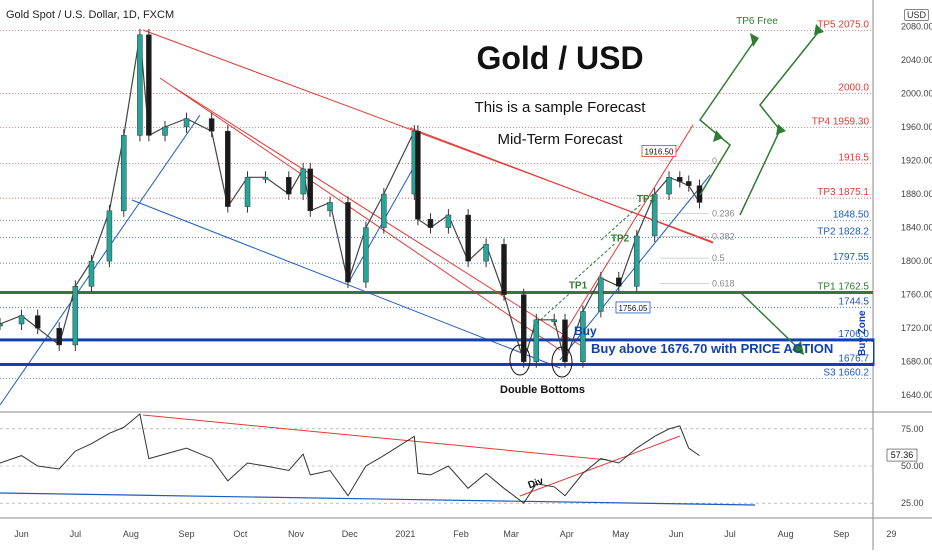 The width and height of the screenshot is (932, 555). What do you see at coordinates (916, 228) in the screenshot?
I see `y-tick-label: 1840.00` at bounding box center [916, 228].